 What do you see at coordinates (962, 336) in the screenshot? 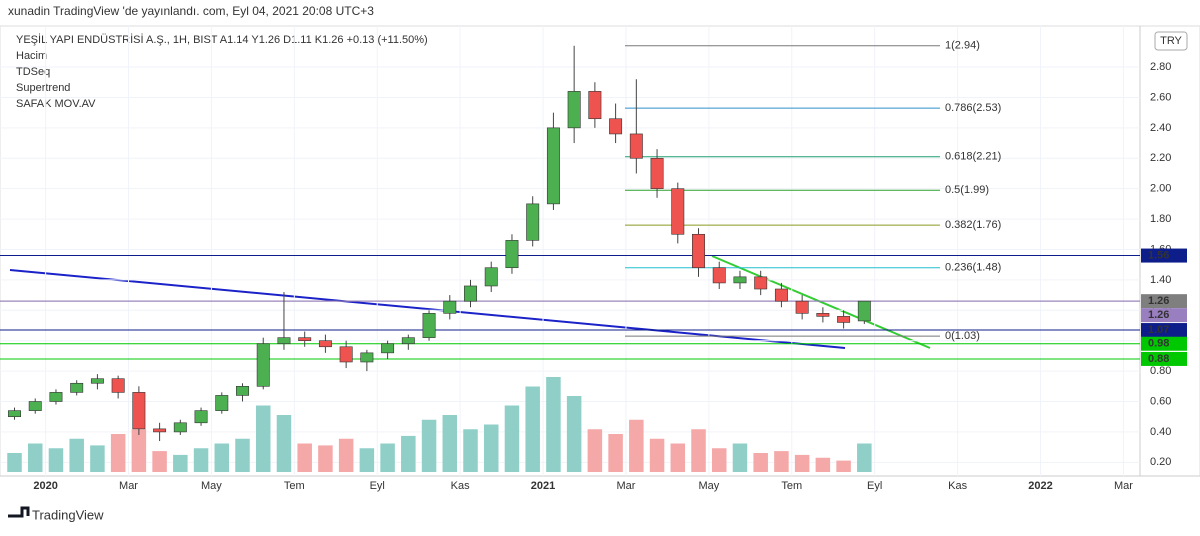
I see `fib-label: 0(1.03)` at bounding box center [962, 336].